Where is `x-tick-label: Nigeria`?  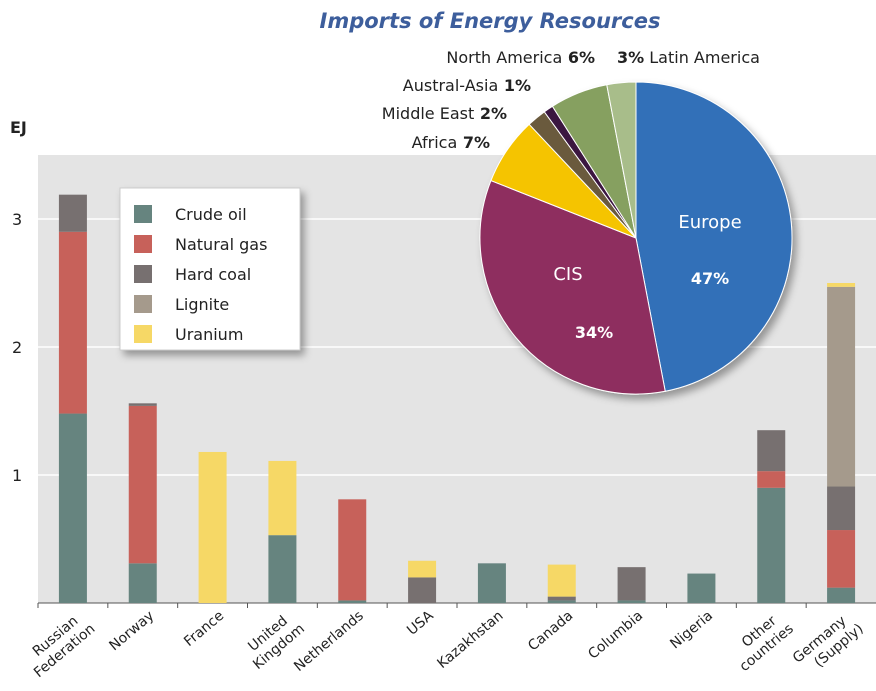 x-tick-label: Nigeria is located at coordinates (691, 630).